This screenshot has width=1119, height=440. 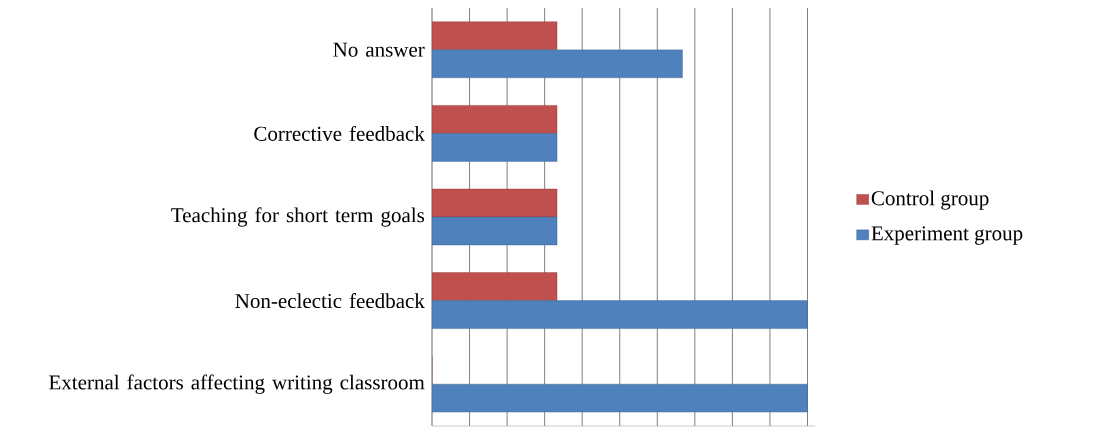 What do you see at coordinates (237, 384) in the screenshot?
I see `y-tick-label: External factors affecting writing classroom` at bounding box center [237, 384].